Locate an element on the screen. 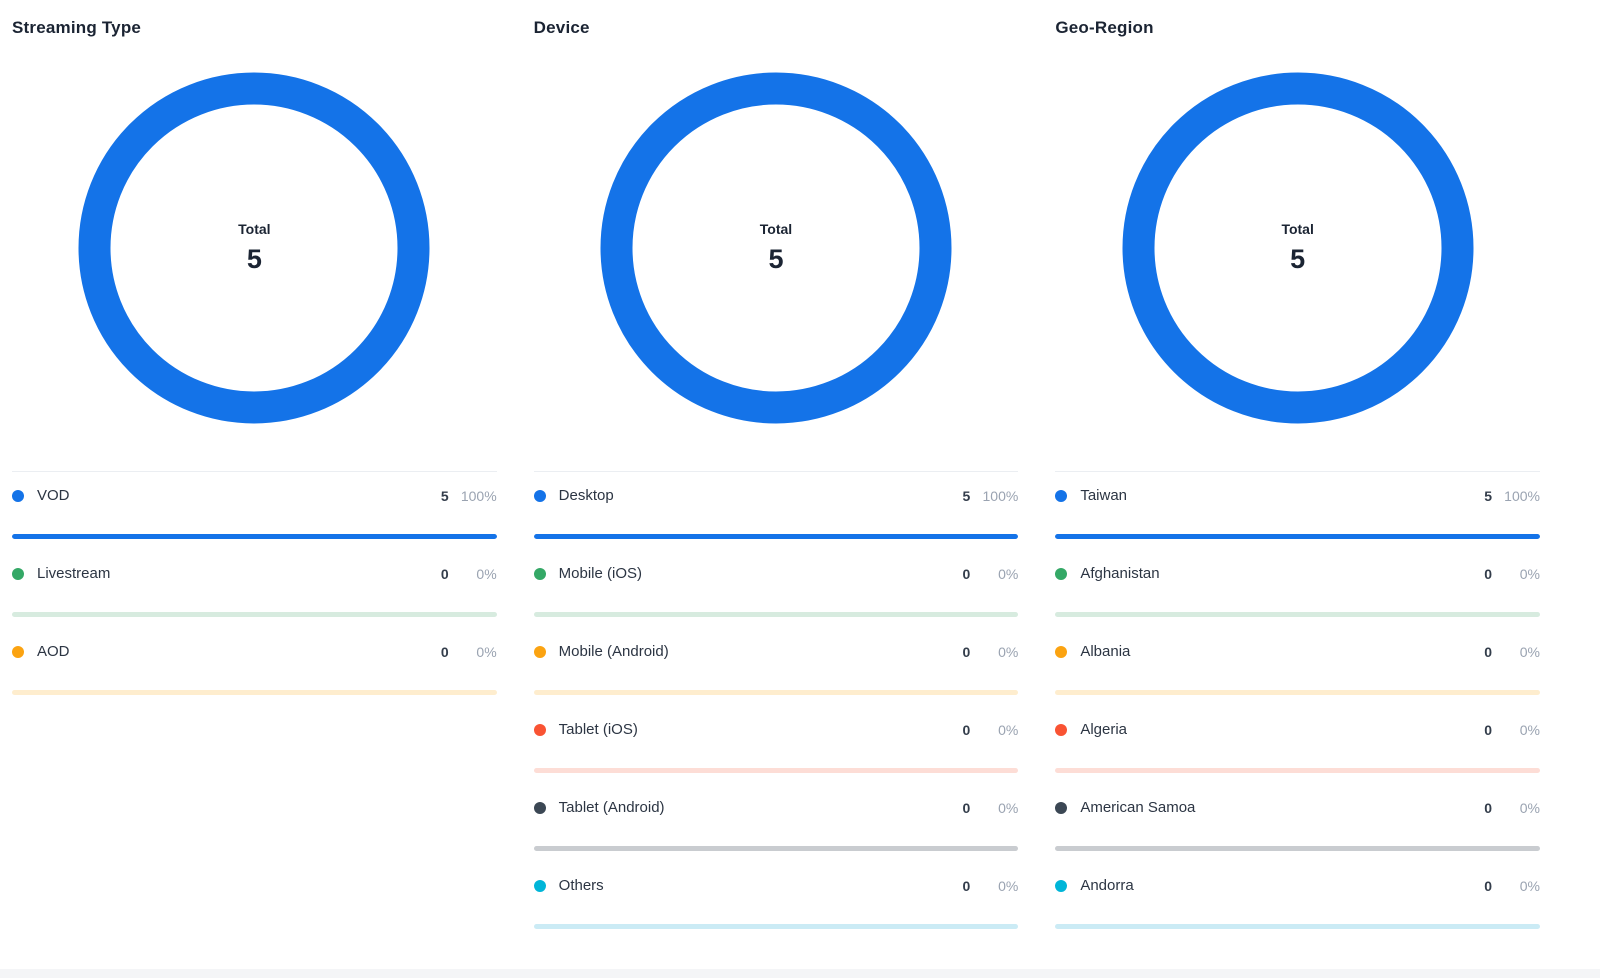  legend-row: Albania 0 0% is located at coordinates (1297, 651).